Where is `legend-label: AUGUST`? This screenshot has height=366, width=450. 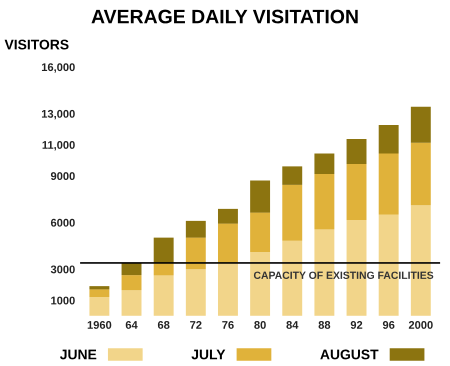
legend-label: AUGUST is located at coordinates (349, 355).